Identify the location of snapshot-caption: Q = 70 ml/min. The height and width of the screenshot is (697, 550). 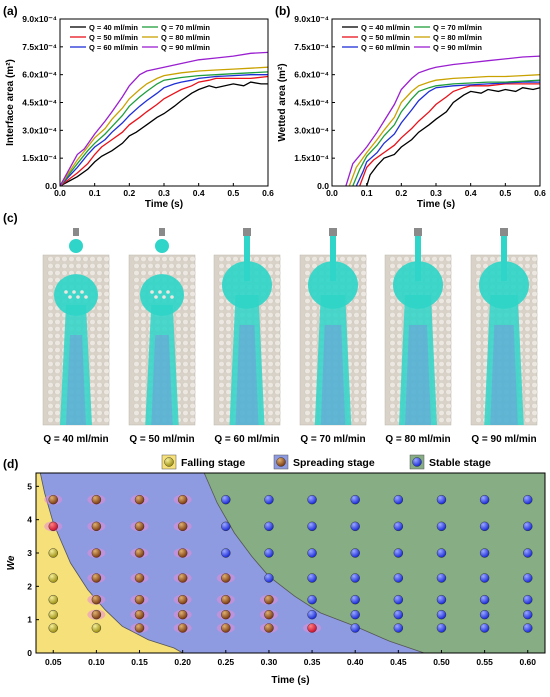
(332, 439).